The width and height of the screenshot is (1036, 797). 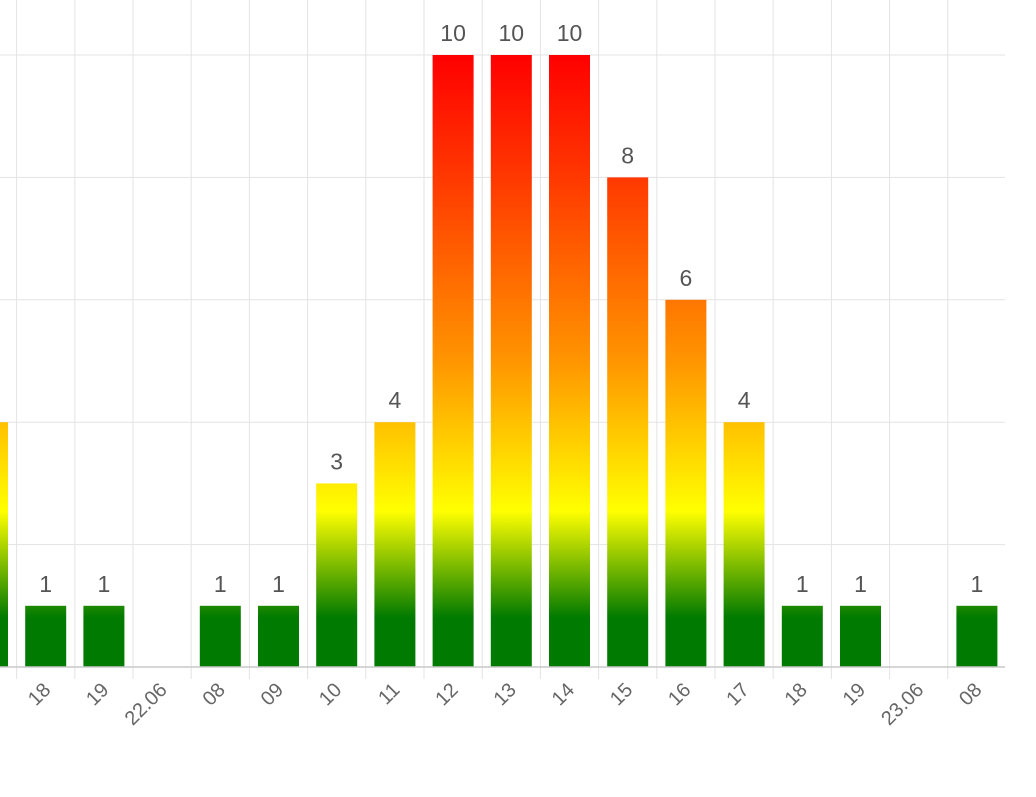 I want to click on data-label: 8, so click(x=627, y=155).